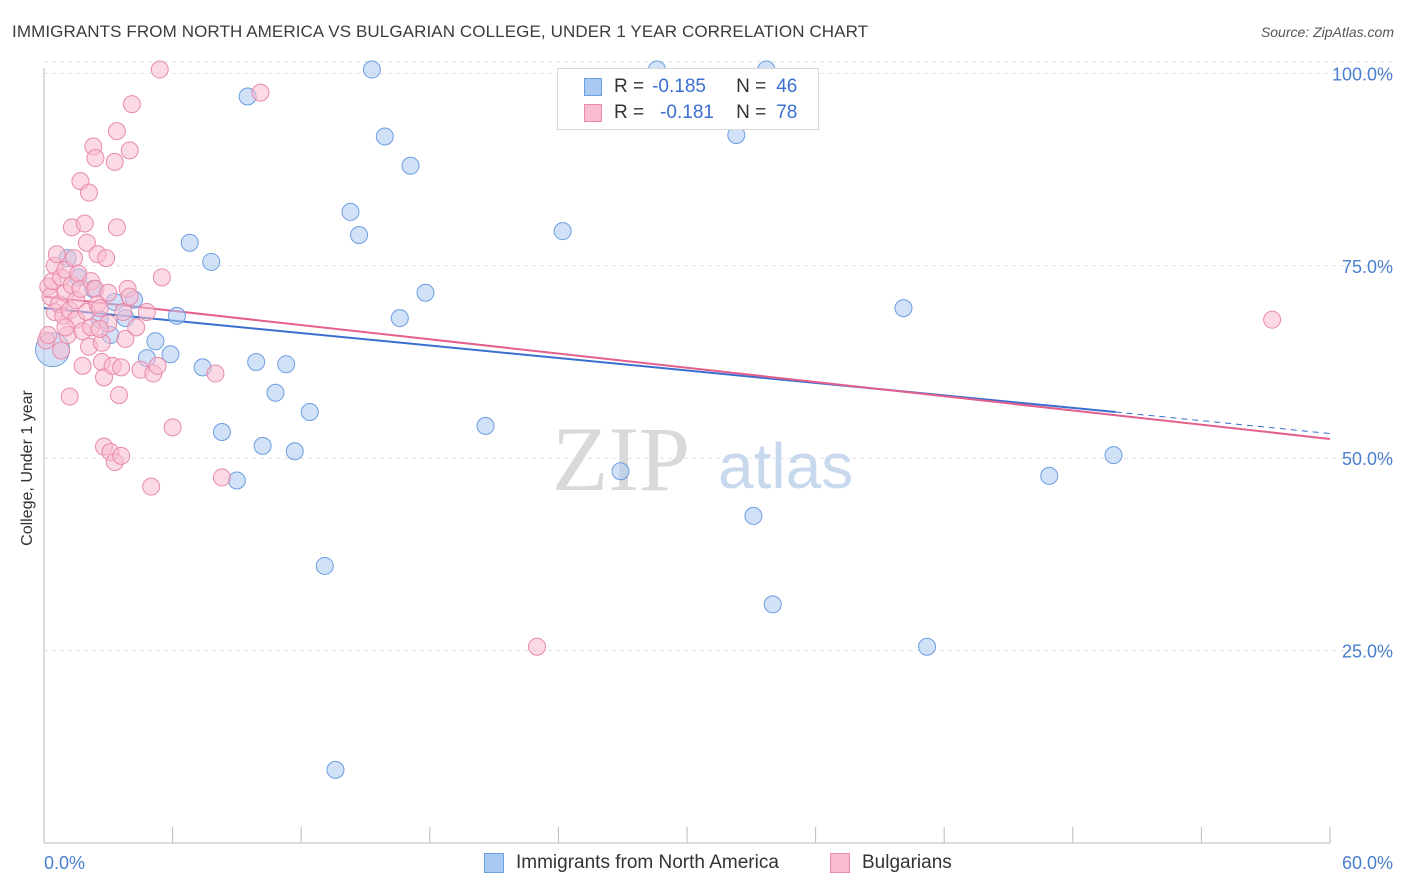 The image size is (1406, 892). What do you see at coordinates (1367, 863) in the screenshot?
I see `x-tick-label-max: 60.0%` at bounding box center [1367, 863].